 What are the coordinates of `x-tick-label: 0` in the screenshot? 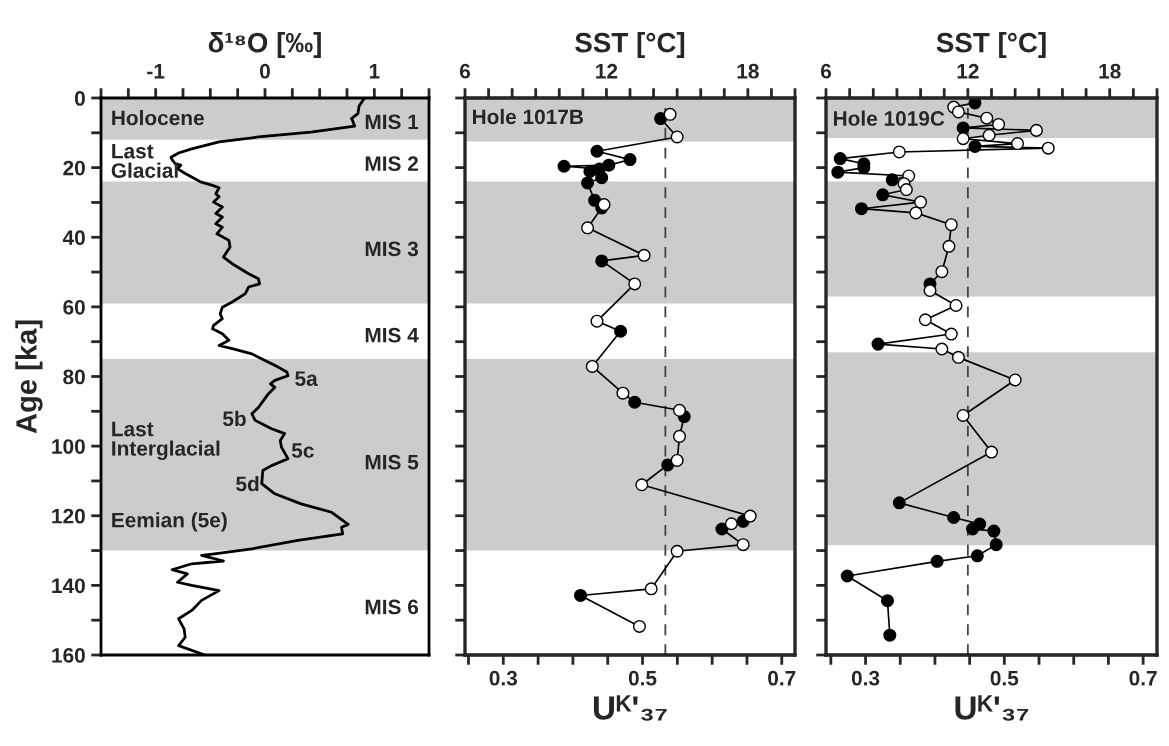 It's located at (265, 71).